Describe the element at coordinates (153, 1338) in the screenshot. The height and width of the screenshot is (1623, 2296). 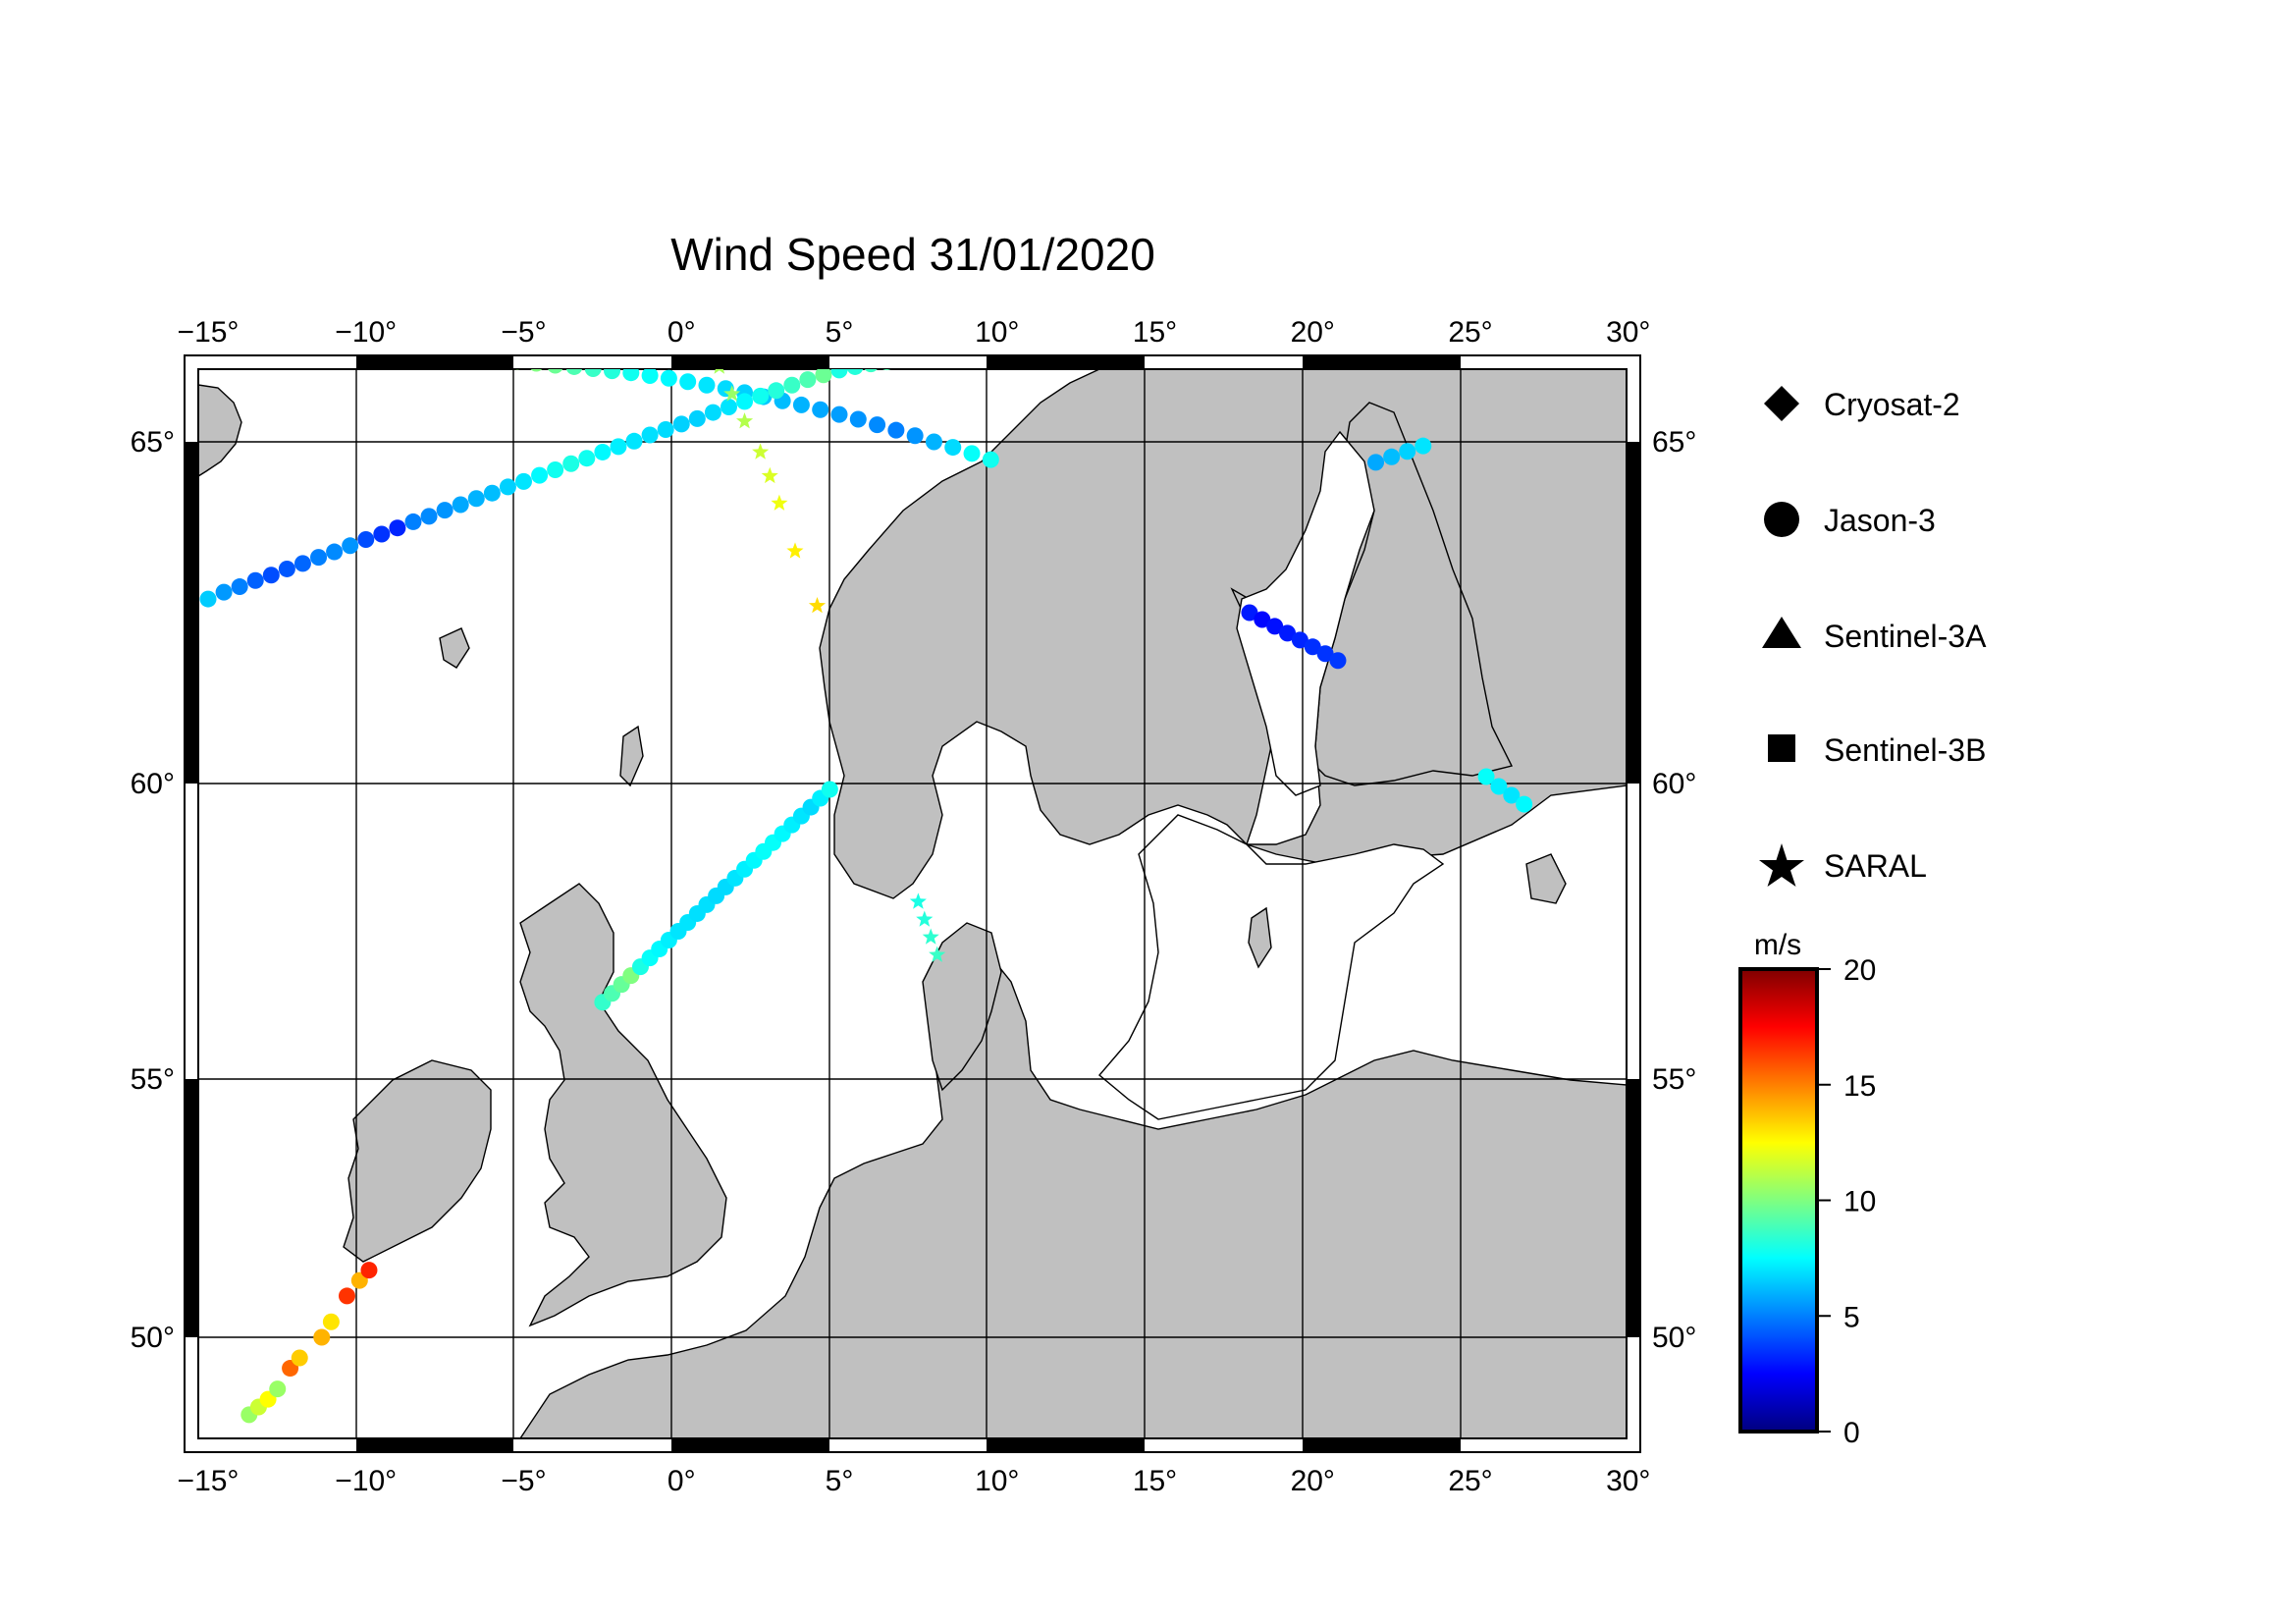
I see `lat-tick-label: 50°` at that location.